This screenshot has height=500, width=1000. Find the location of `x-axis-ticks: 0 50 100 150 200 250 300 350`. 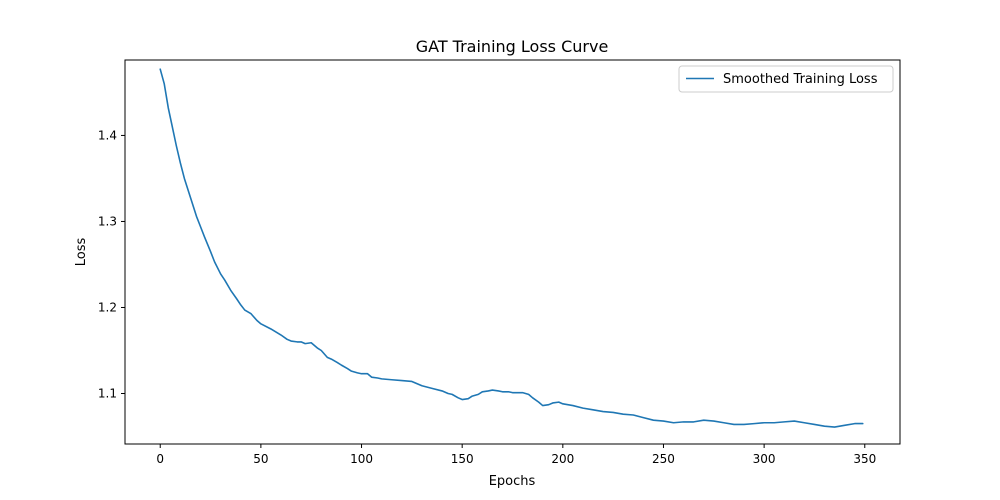

x-axis-ticks: 0 50 100 150 200 250 300 350 is located at coordinates (516, 455).